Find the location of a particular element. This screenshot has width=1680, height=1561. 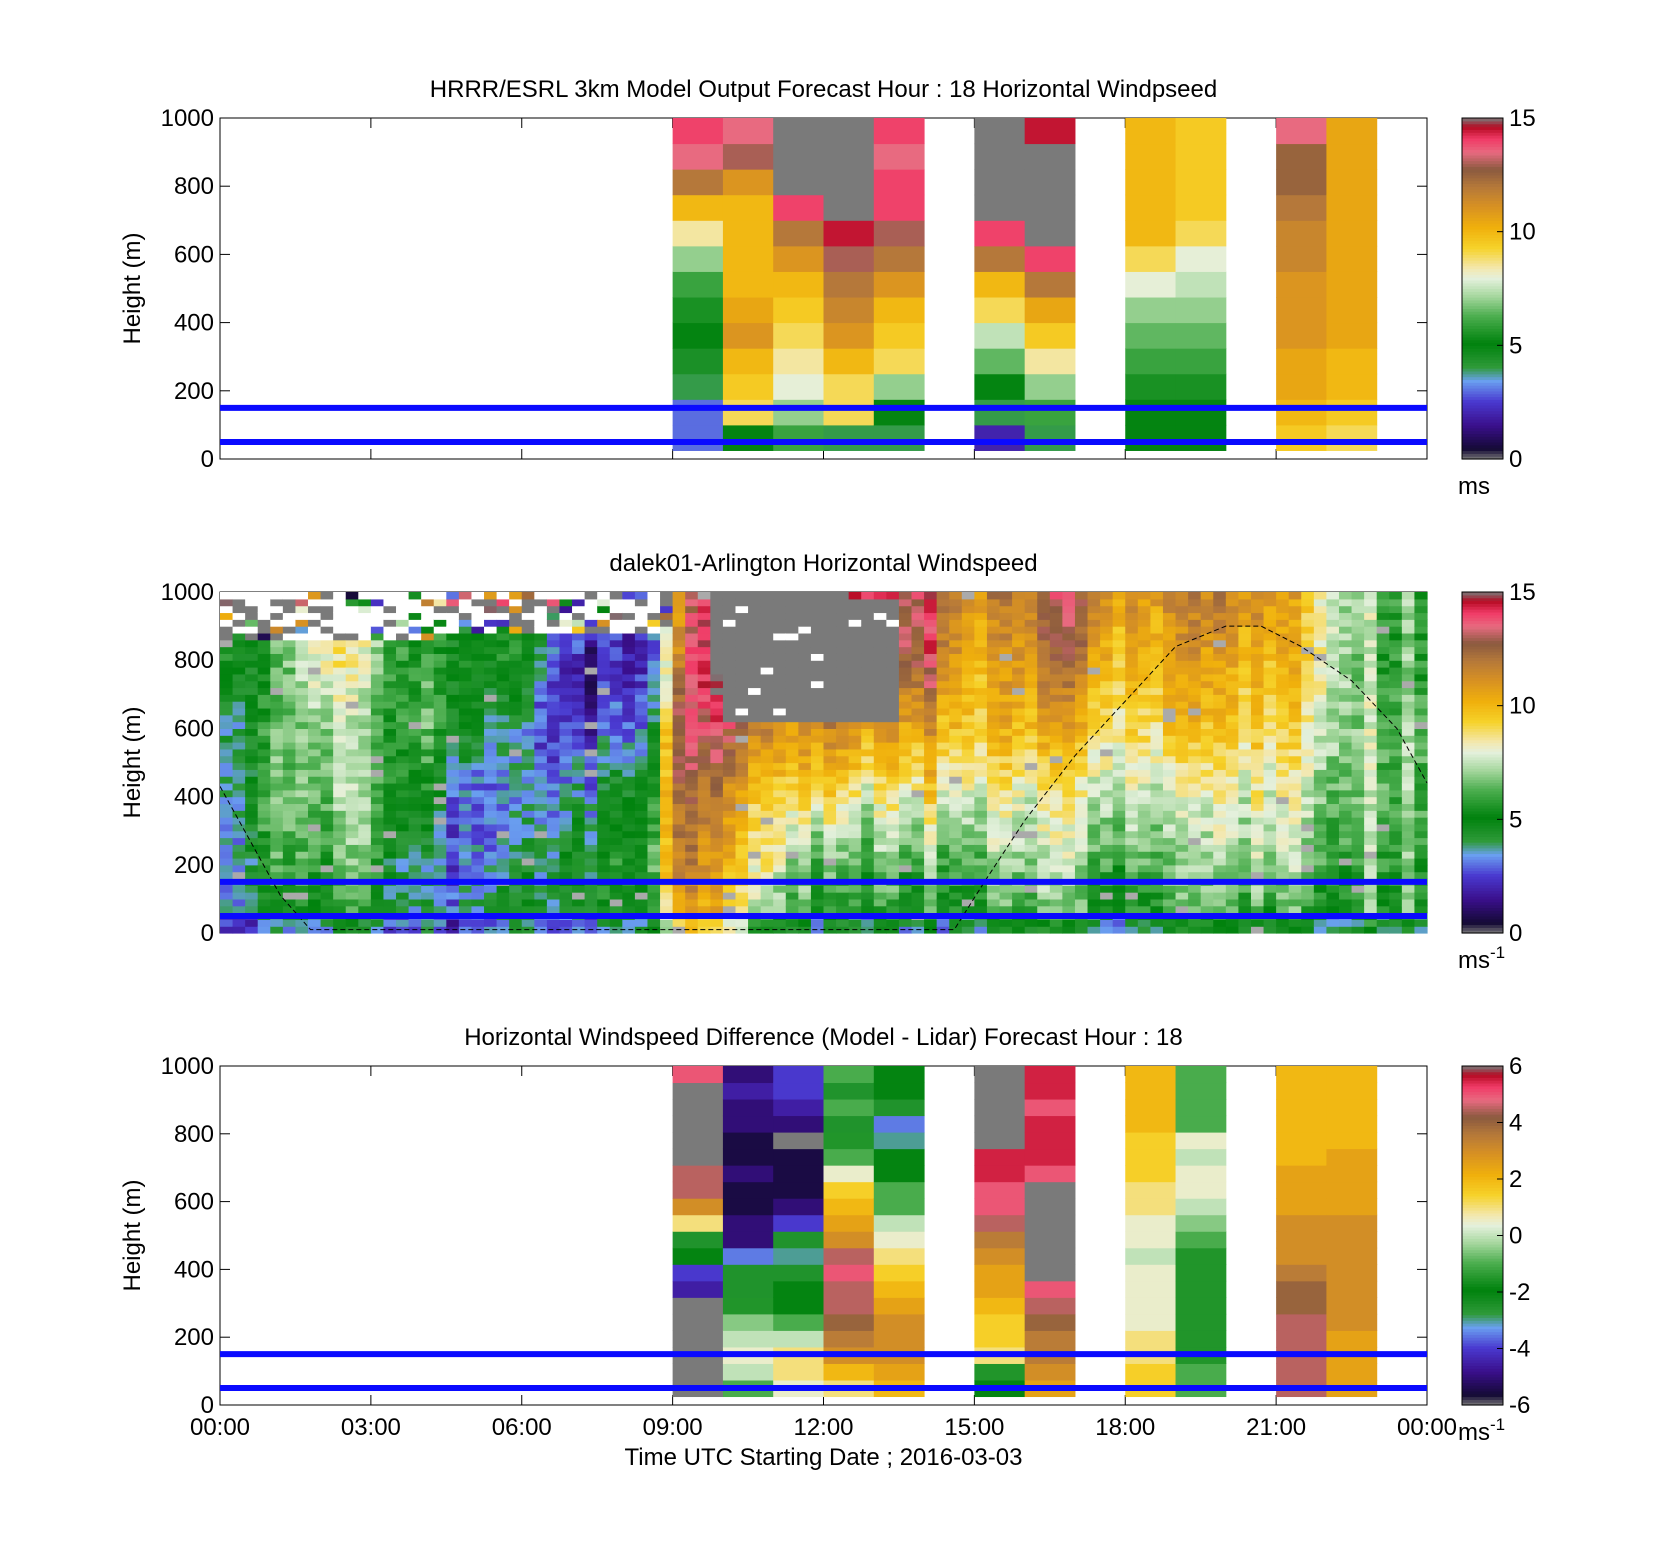

colorbar-frame is located at coordinates (1482, 288).